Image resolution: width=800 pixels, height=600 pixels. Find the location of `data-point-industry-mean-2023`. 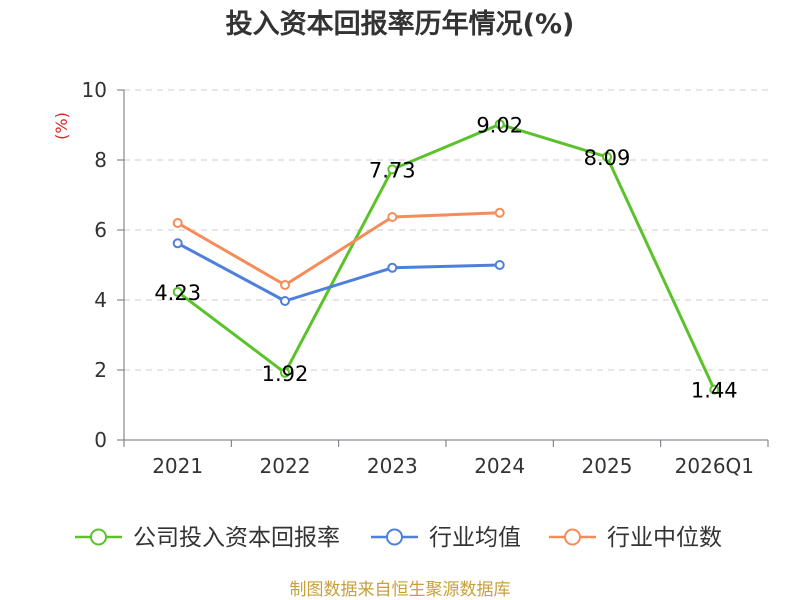

data-point-industry-mean-2023 is located at coordinates (392, 267).